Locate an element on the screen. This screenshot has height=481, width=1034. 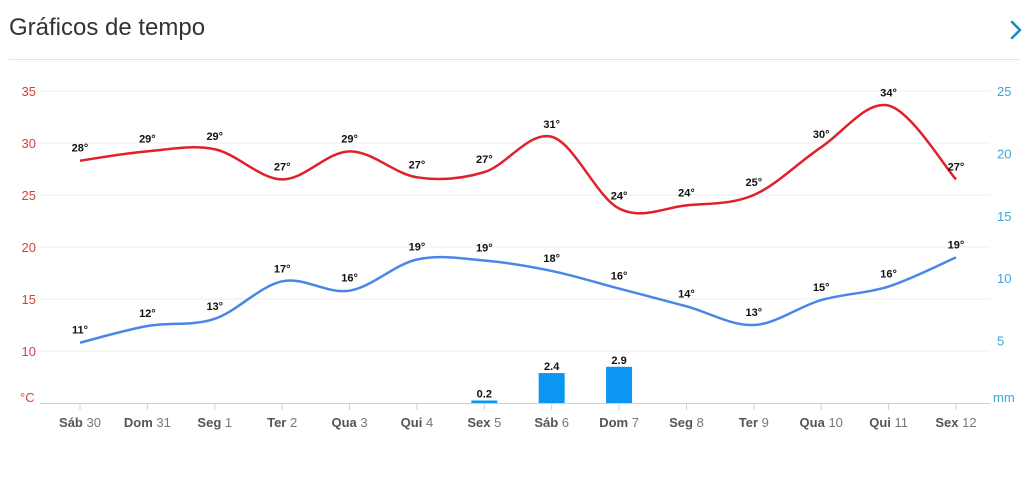
precip-label: 2.9 is located at coordinates (618, 361).